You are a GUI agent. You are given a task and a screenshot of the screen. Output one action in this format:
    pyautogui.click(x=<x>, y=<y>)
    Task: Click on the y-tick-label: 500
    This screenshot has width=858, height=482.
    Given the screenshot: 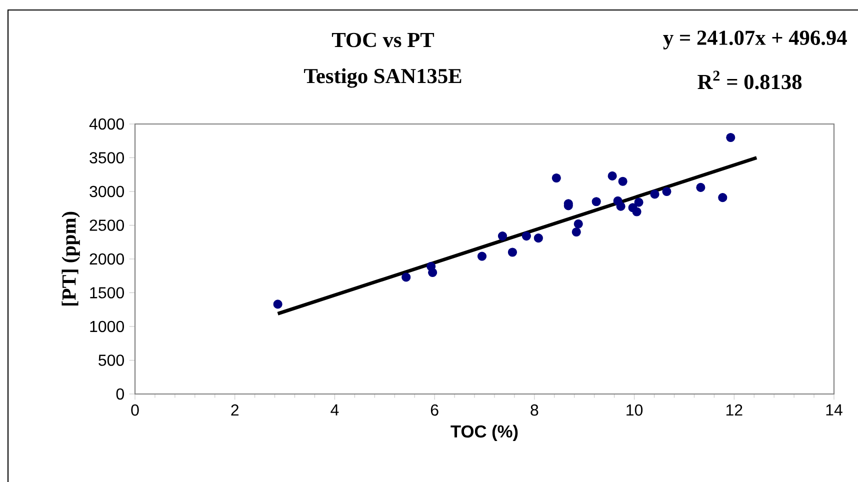 What is the action you would take?
    pyautogui.click(x=111, y=360)
    